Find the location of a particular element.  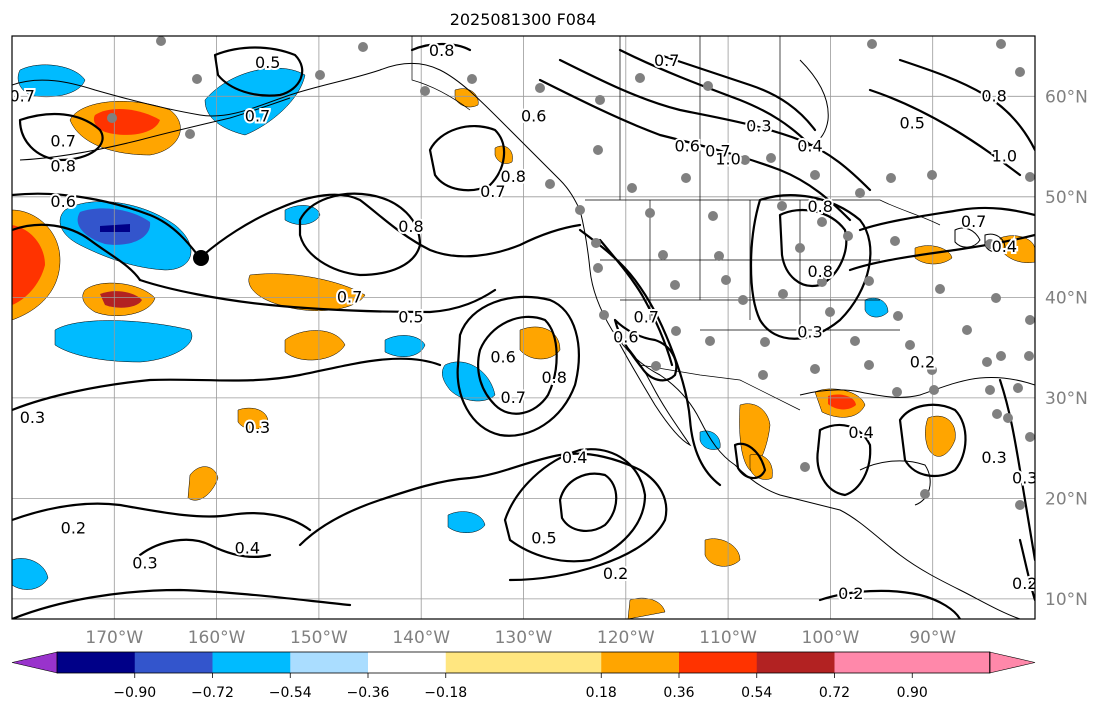

colorbar-tick-label: −0.90 is located at coordinates (134, 693).